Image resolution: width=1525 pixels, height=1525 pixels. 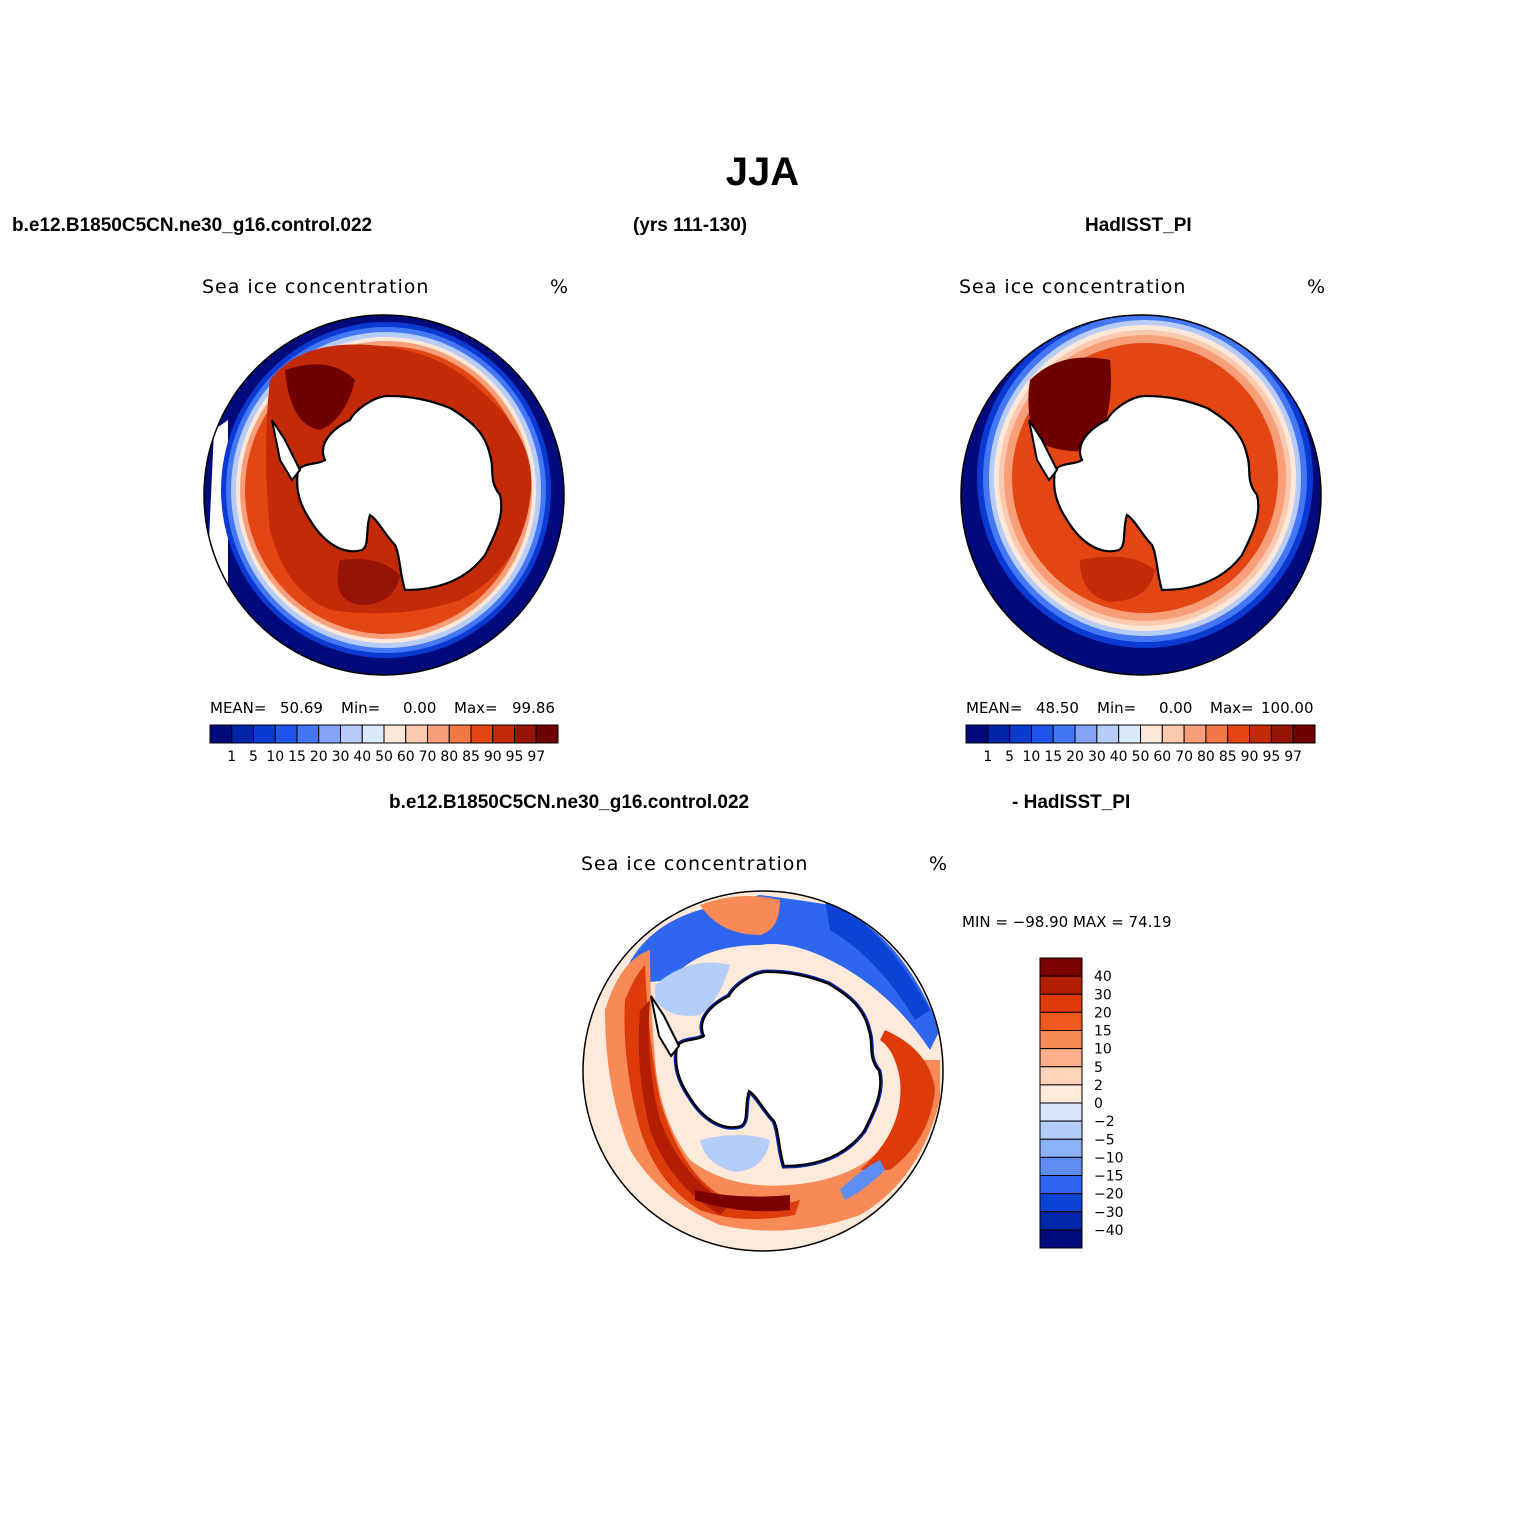 I want to click on panel-model-max-label: Max=, so click(x=476, y=708).